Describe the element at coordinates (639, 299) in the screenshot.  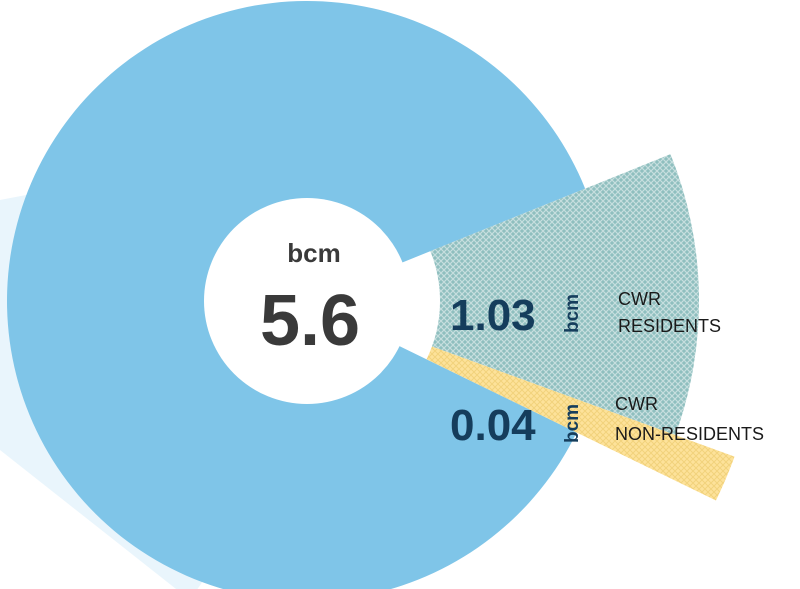
I see `residents-label-line-1: CWR` at that location.